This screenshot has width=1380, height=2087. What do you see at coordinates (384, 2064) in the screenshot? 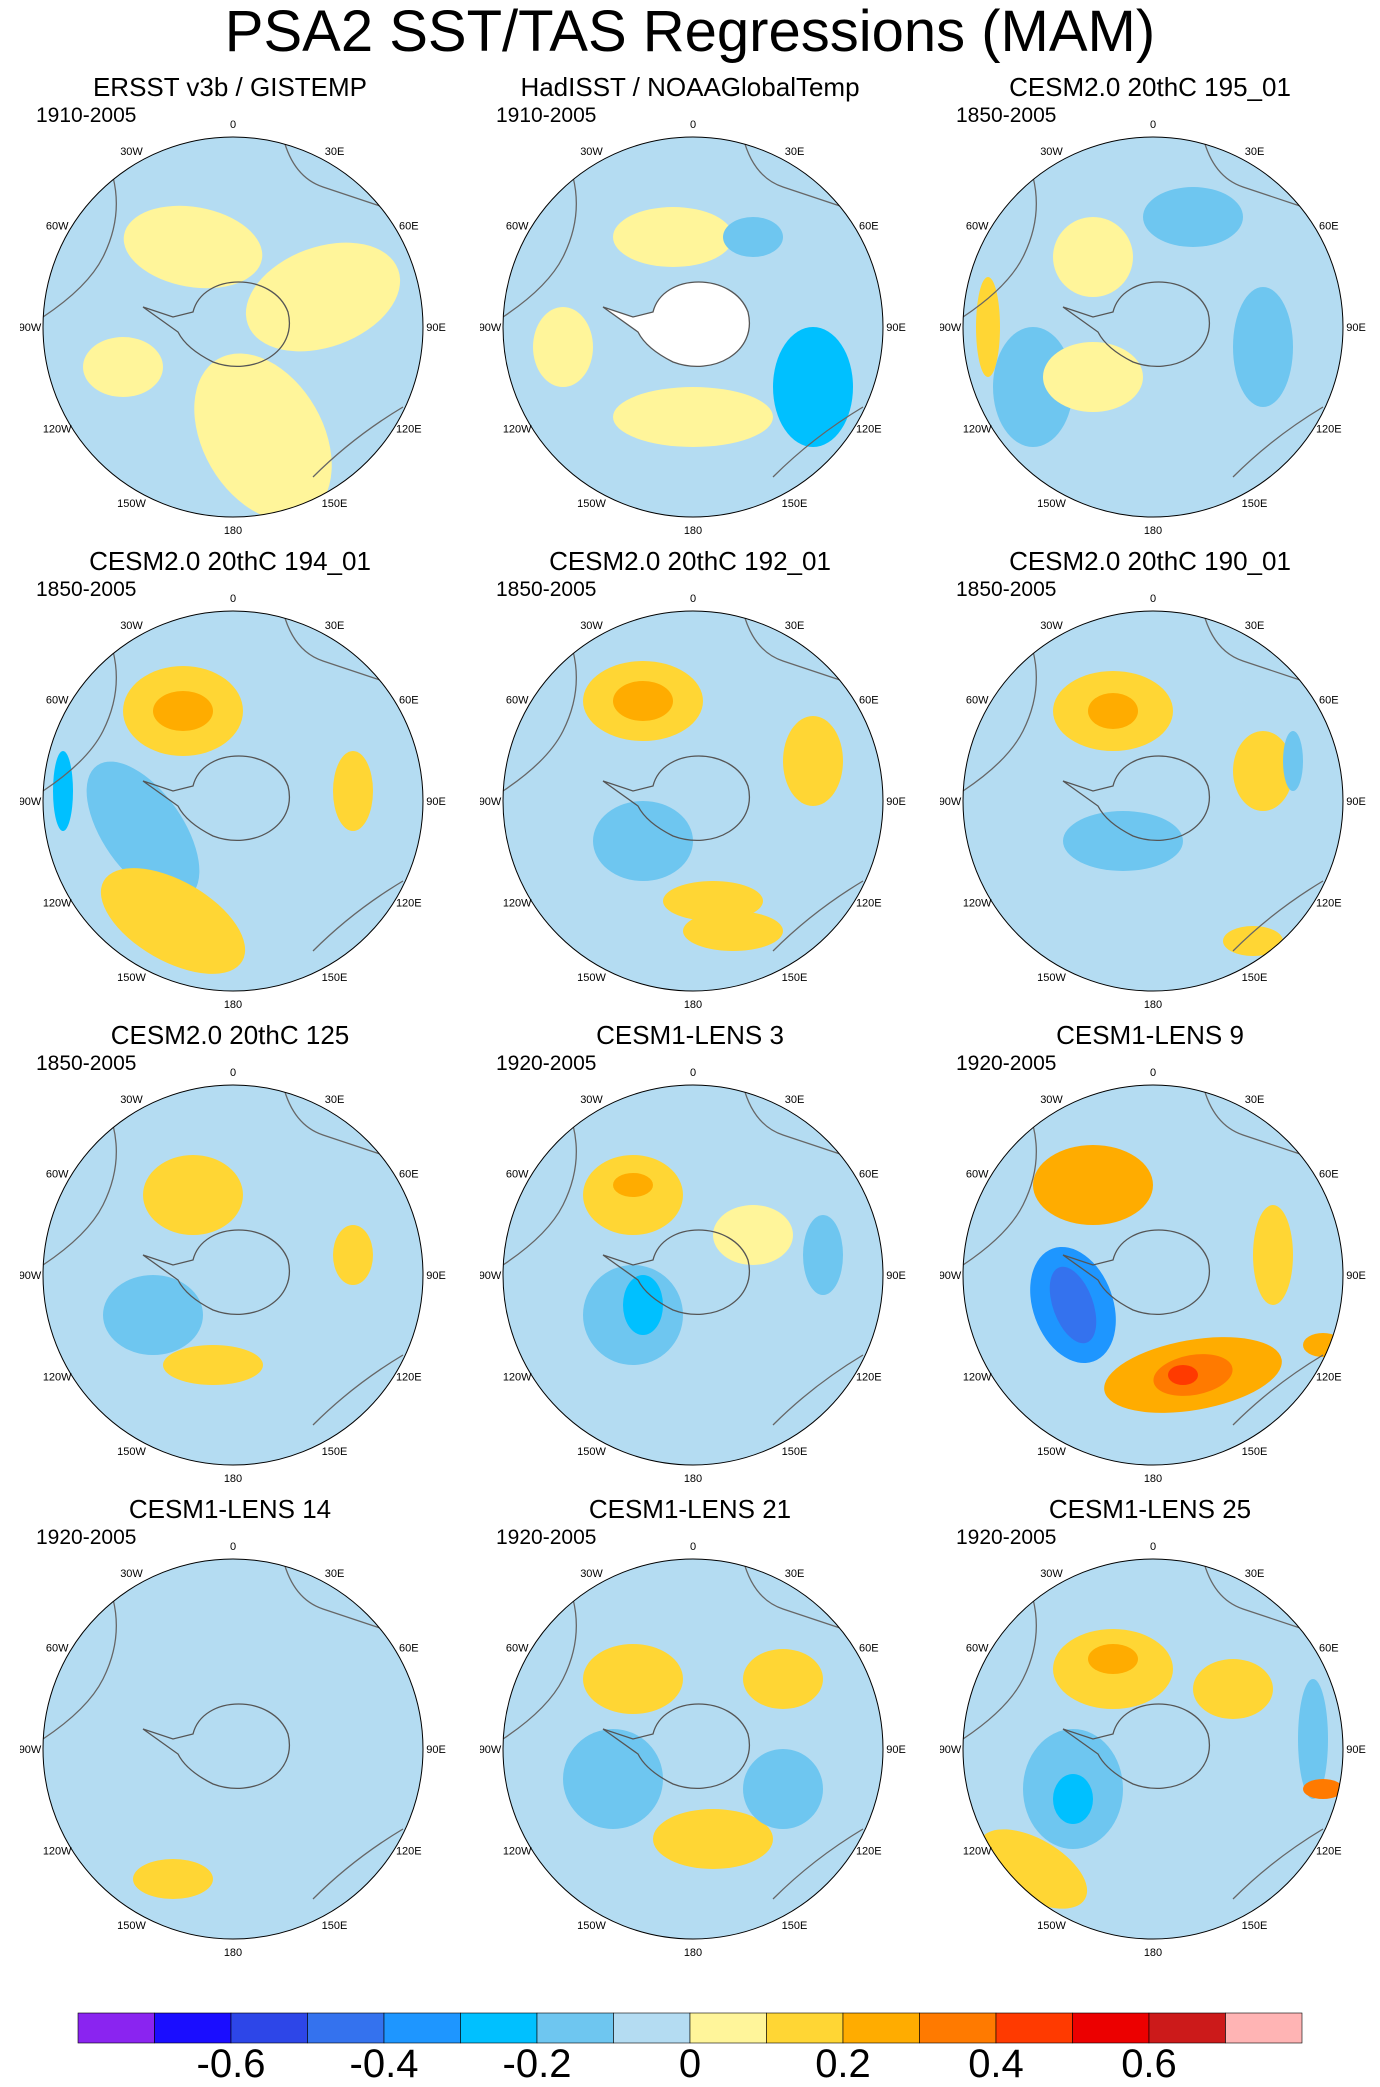
I see `colorbar-tick-label: -0.4` at bounding box center [384, 2064].